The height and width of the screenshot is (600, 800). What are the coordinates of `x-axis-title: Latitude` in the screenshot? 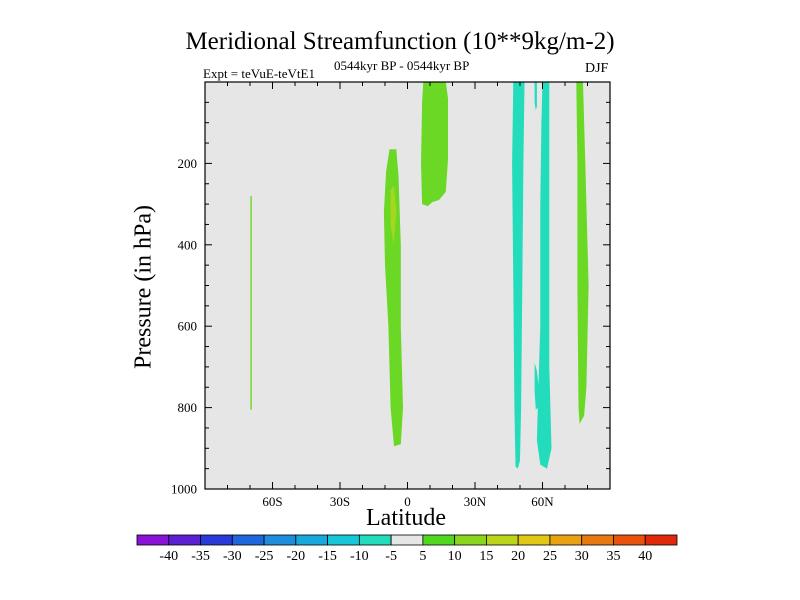 It's located at (406, 518).